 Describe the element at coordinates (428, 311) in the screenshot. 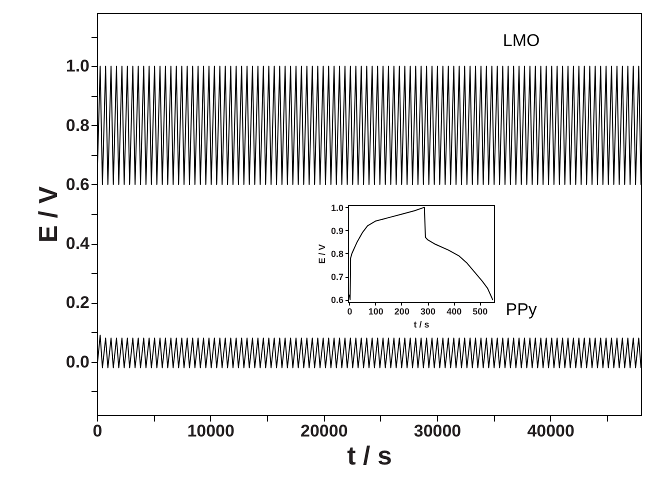

I see `x-tick-label: 300` at that location.